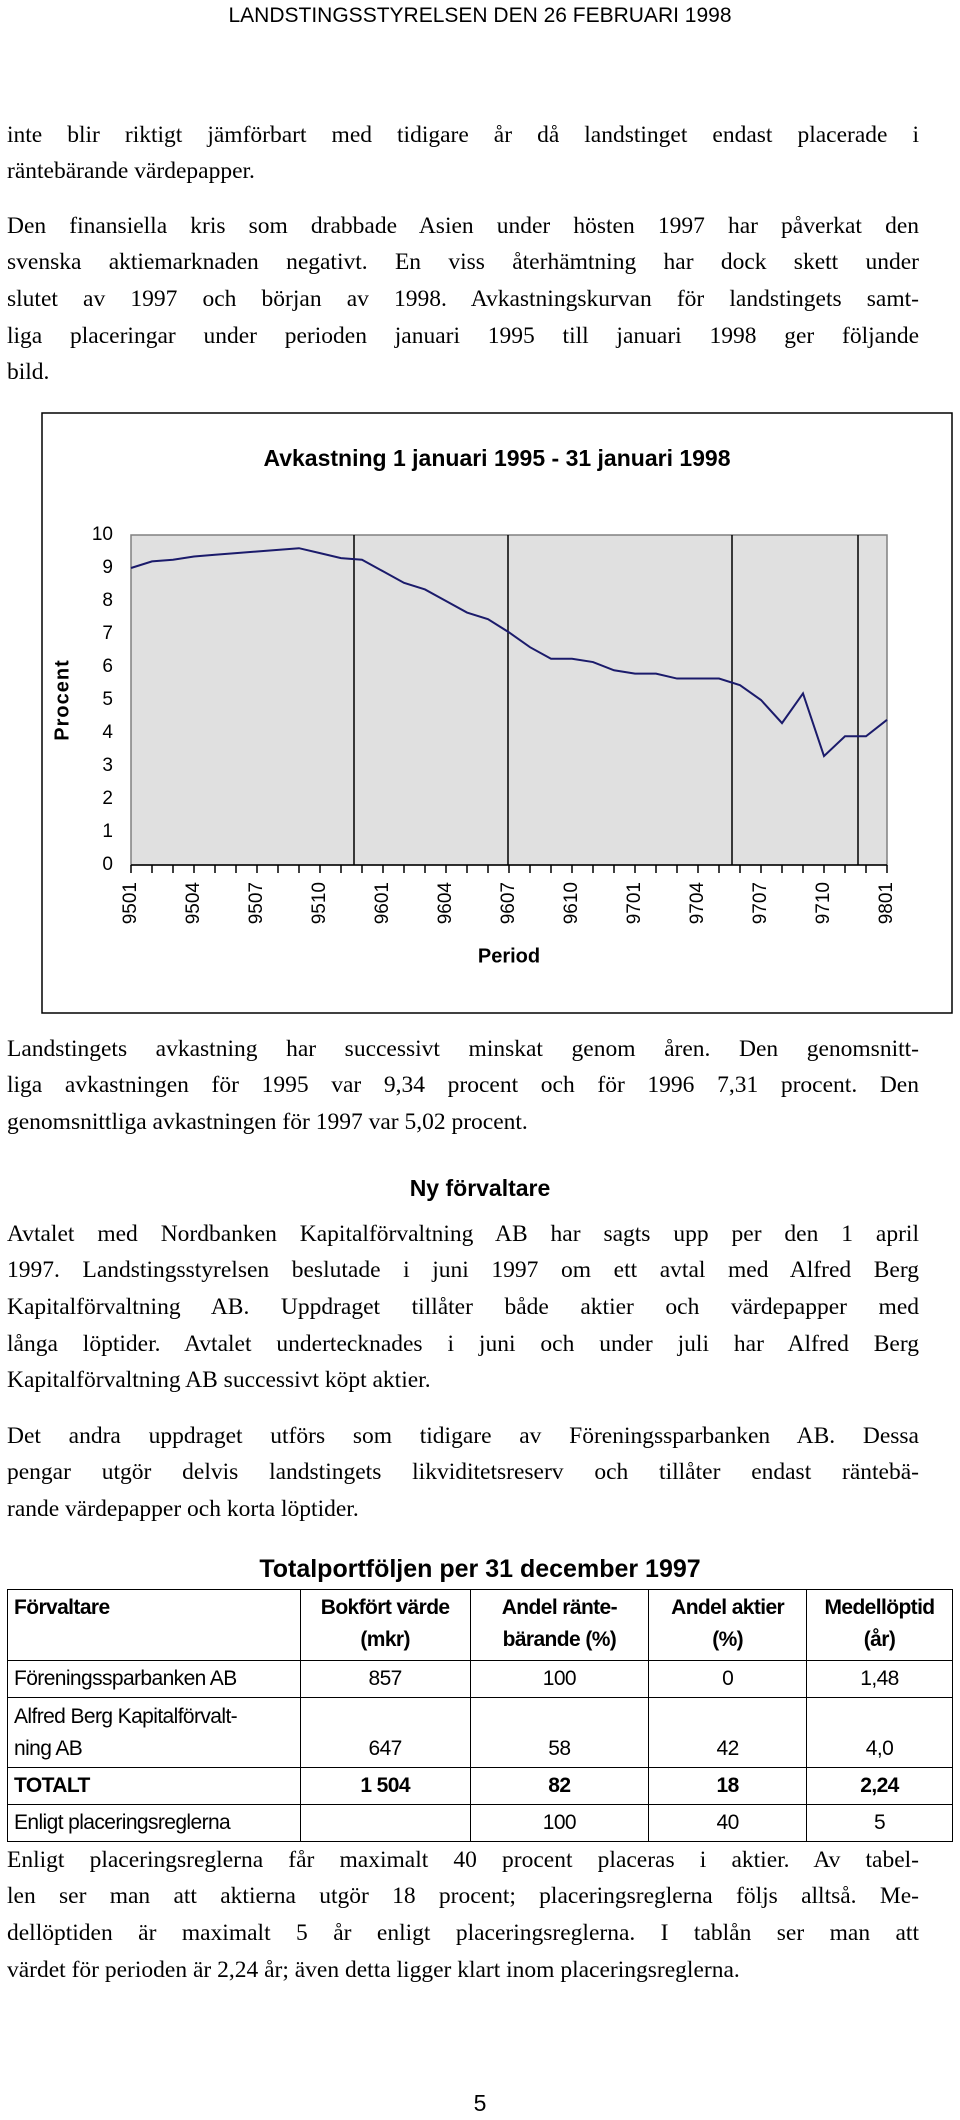 The width and height of the screenshot is (960, 2120). I want to click on y-tick-label: 6, so click(107, 666).